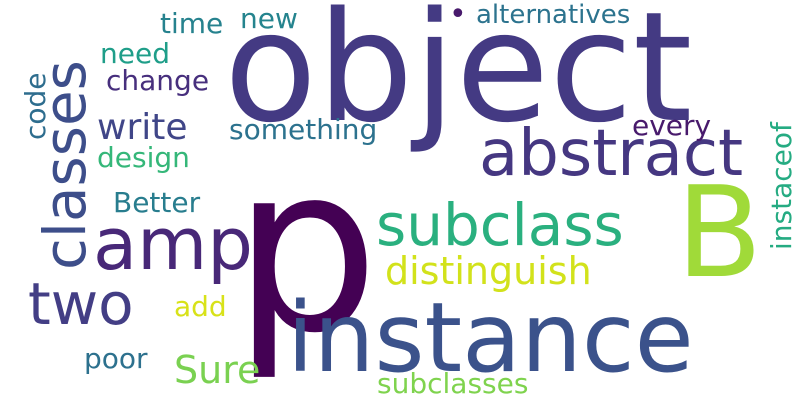  I want to click on word-time: time, so click(192, 23).